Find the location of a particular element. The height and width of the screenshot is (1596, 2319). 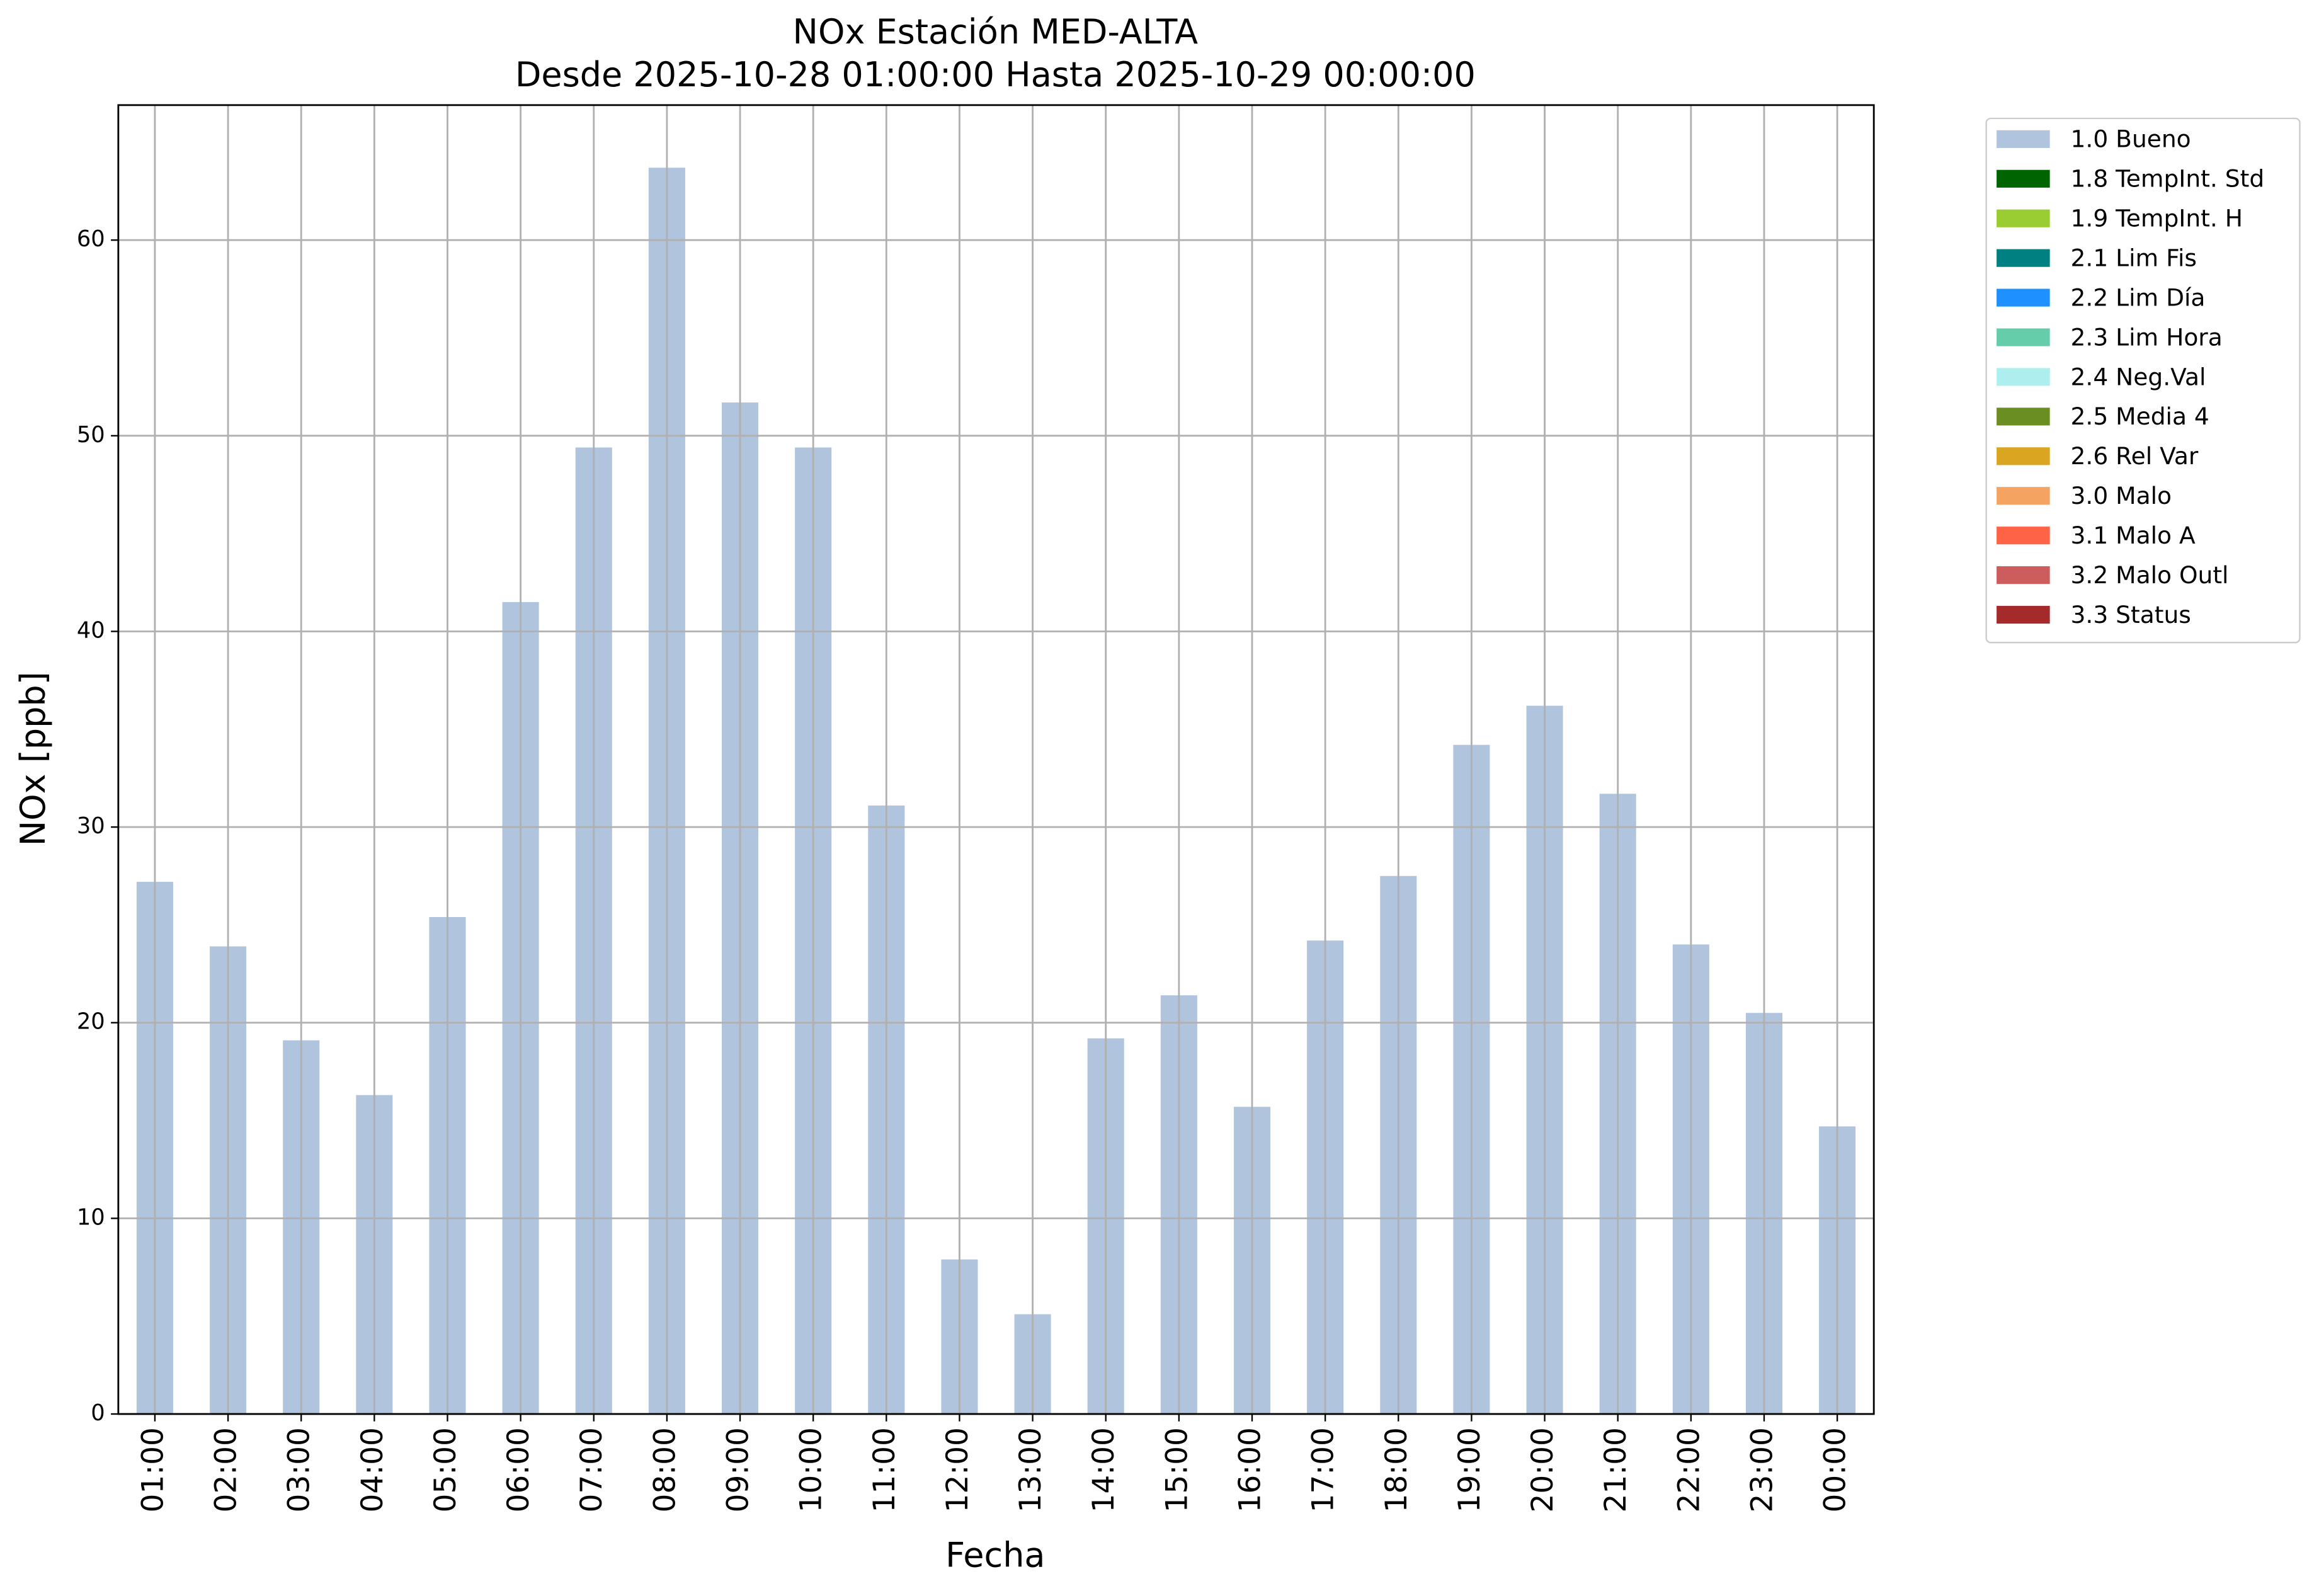

x-tick-label: 18:00 is located at coordinates (1396, 1469).